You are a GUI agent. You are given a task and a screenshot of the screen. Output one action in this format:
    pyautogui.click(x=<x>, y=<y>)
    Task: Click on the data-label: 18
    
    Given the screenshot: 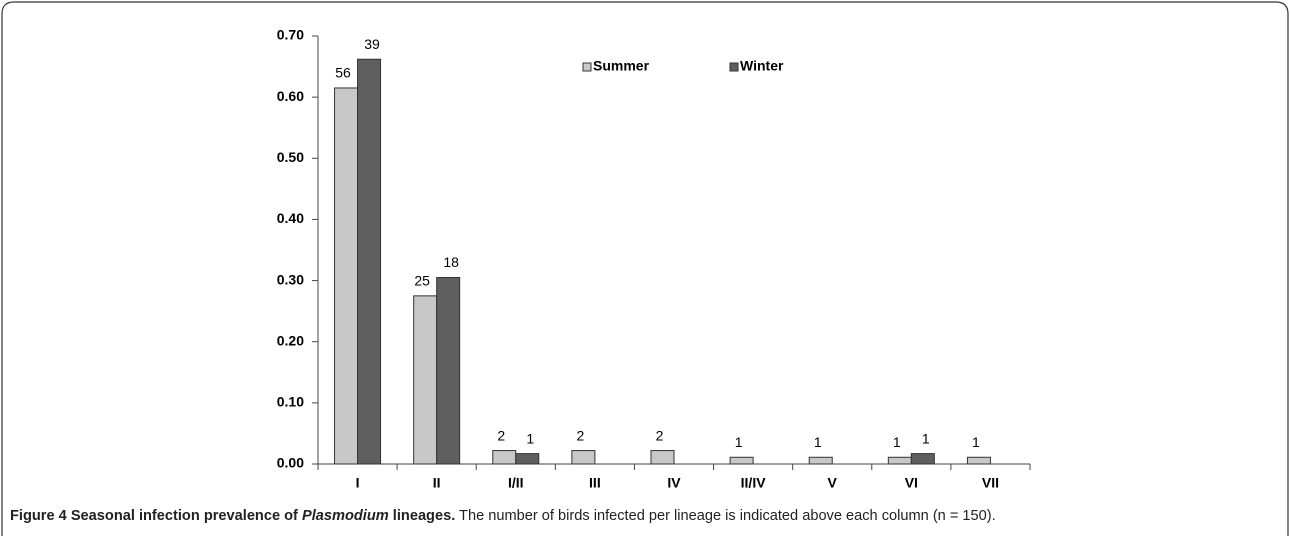 What is the action you would take?
    pyautogui.click(x=451, y=262)
    